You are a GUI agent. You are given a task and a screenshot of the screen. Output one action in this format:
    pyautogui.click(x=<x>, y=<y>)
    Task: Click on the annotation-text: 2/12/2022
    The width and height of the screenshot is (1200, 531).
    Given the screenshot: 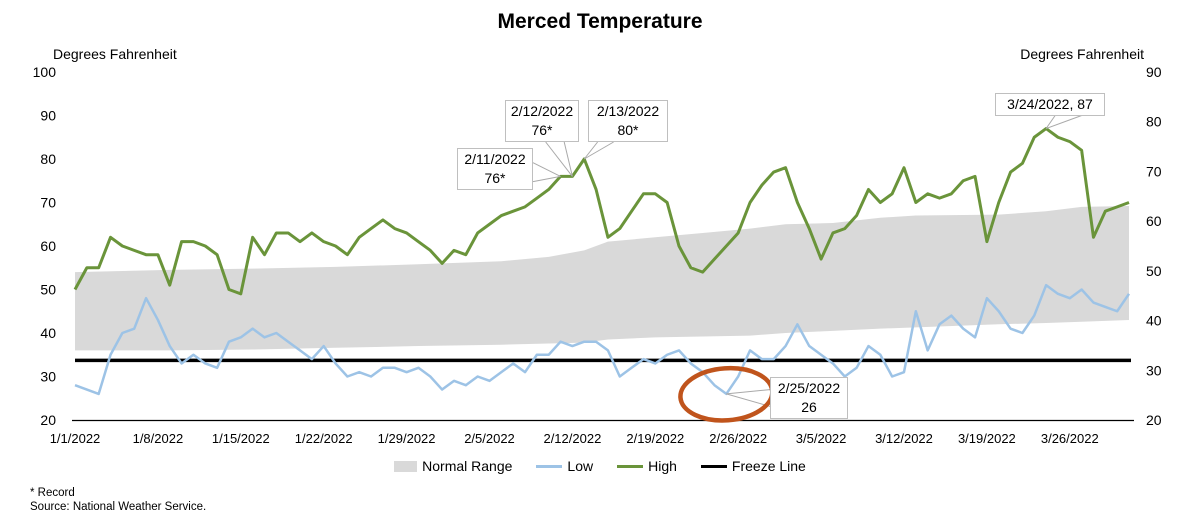 What is the action you would take?
    pyautogui.click(x=542, y=111)
    